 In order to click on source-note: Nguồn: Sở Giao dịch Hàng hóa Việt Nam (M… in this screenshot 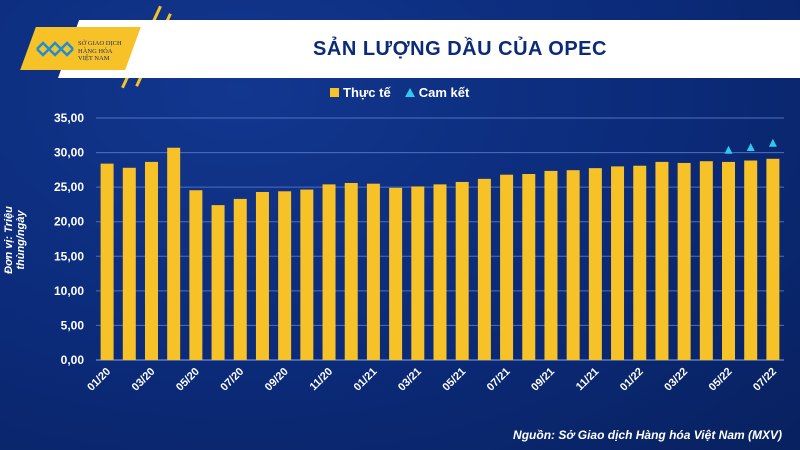, I will do `click(647, 435)`.